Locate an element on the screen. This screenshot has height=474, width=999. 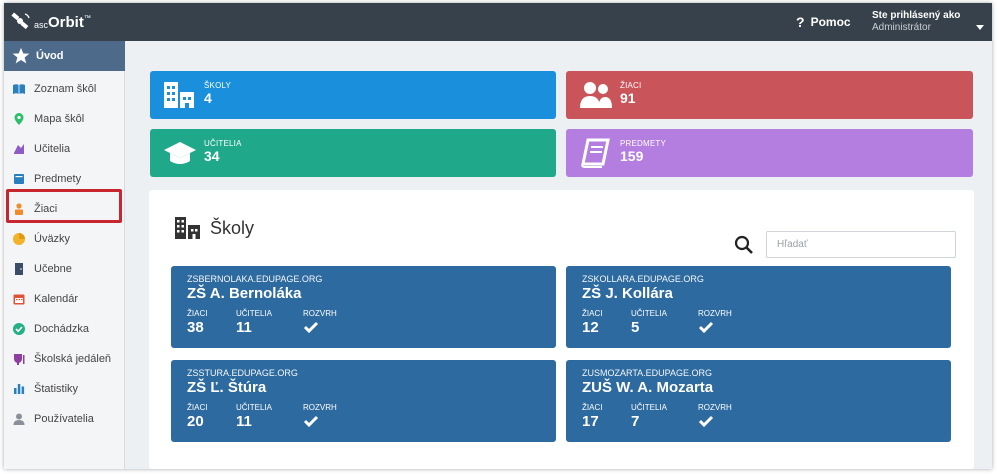
tile-label: ŽIACI is located at coordinates (631, 85).